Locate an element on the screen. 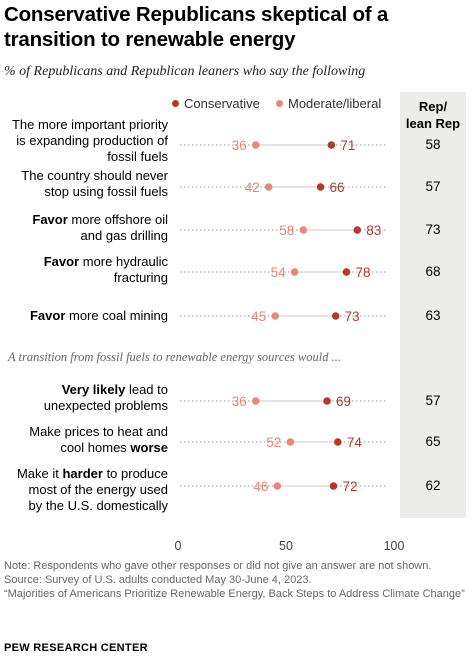 The image size is (474, 663). row-label: Make prices to heat and cool homes worse is located at coordinates (98, 440).